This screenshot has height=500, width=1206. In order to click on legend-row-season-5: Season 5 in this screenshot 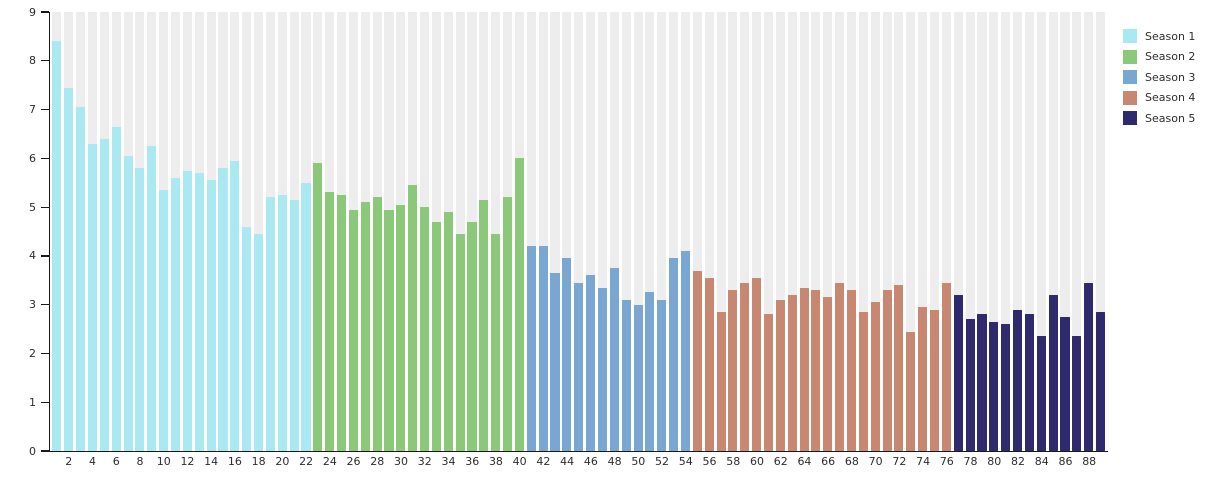, I will do `click(1159, 118)`.